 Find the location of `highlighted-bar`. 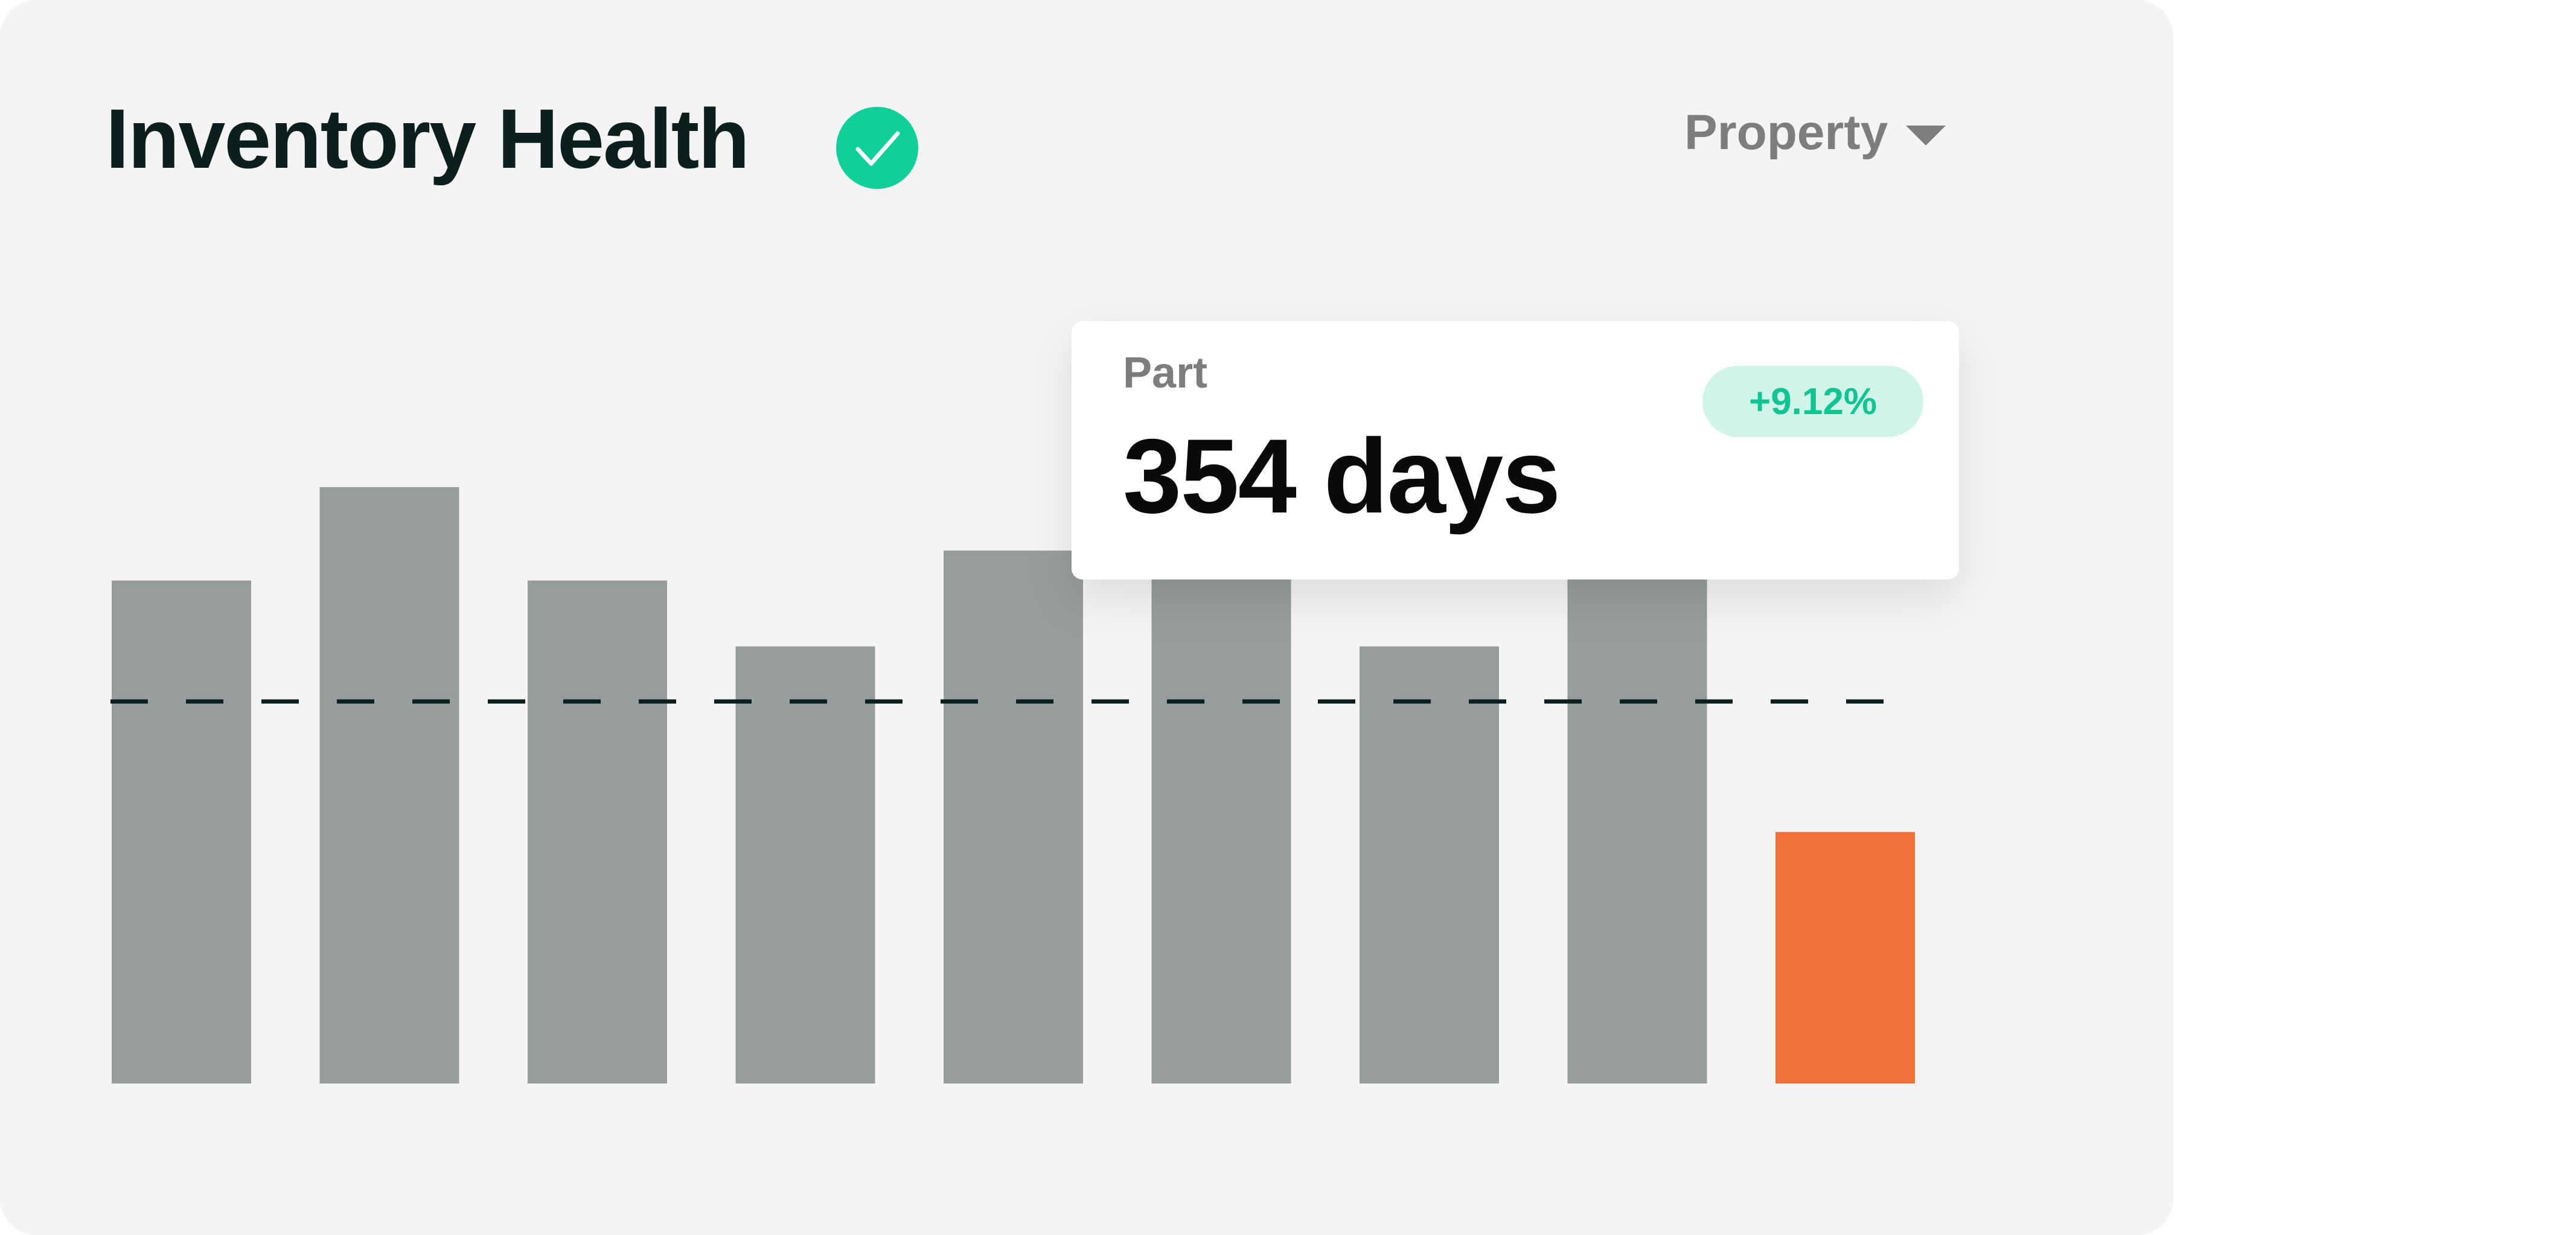

highlighted-bar is located at coordinates (1845, 957).